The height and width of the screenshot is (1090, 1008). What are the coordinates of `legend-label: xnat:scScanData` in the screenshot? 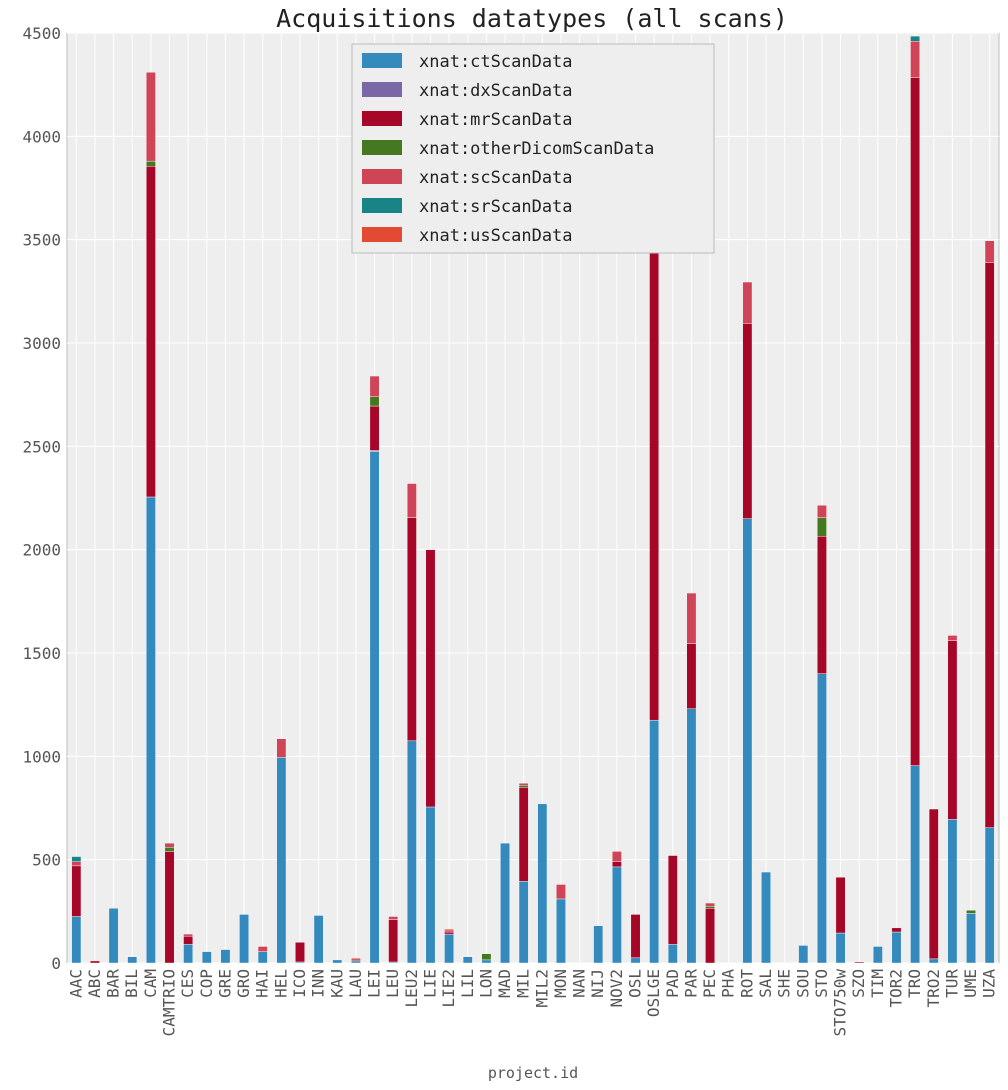 It's located at (496, 178).